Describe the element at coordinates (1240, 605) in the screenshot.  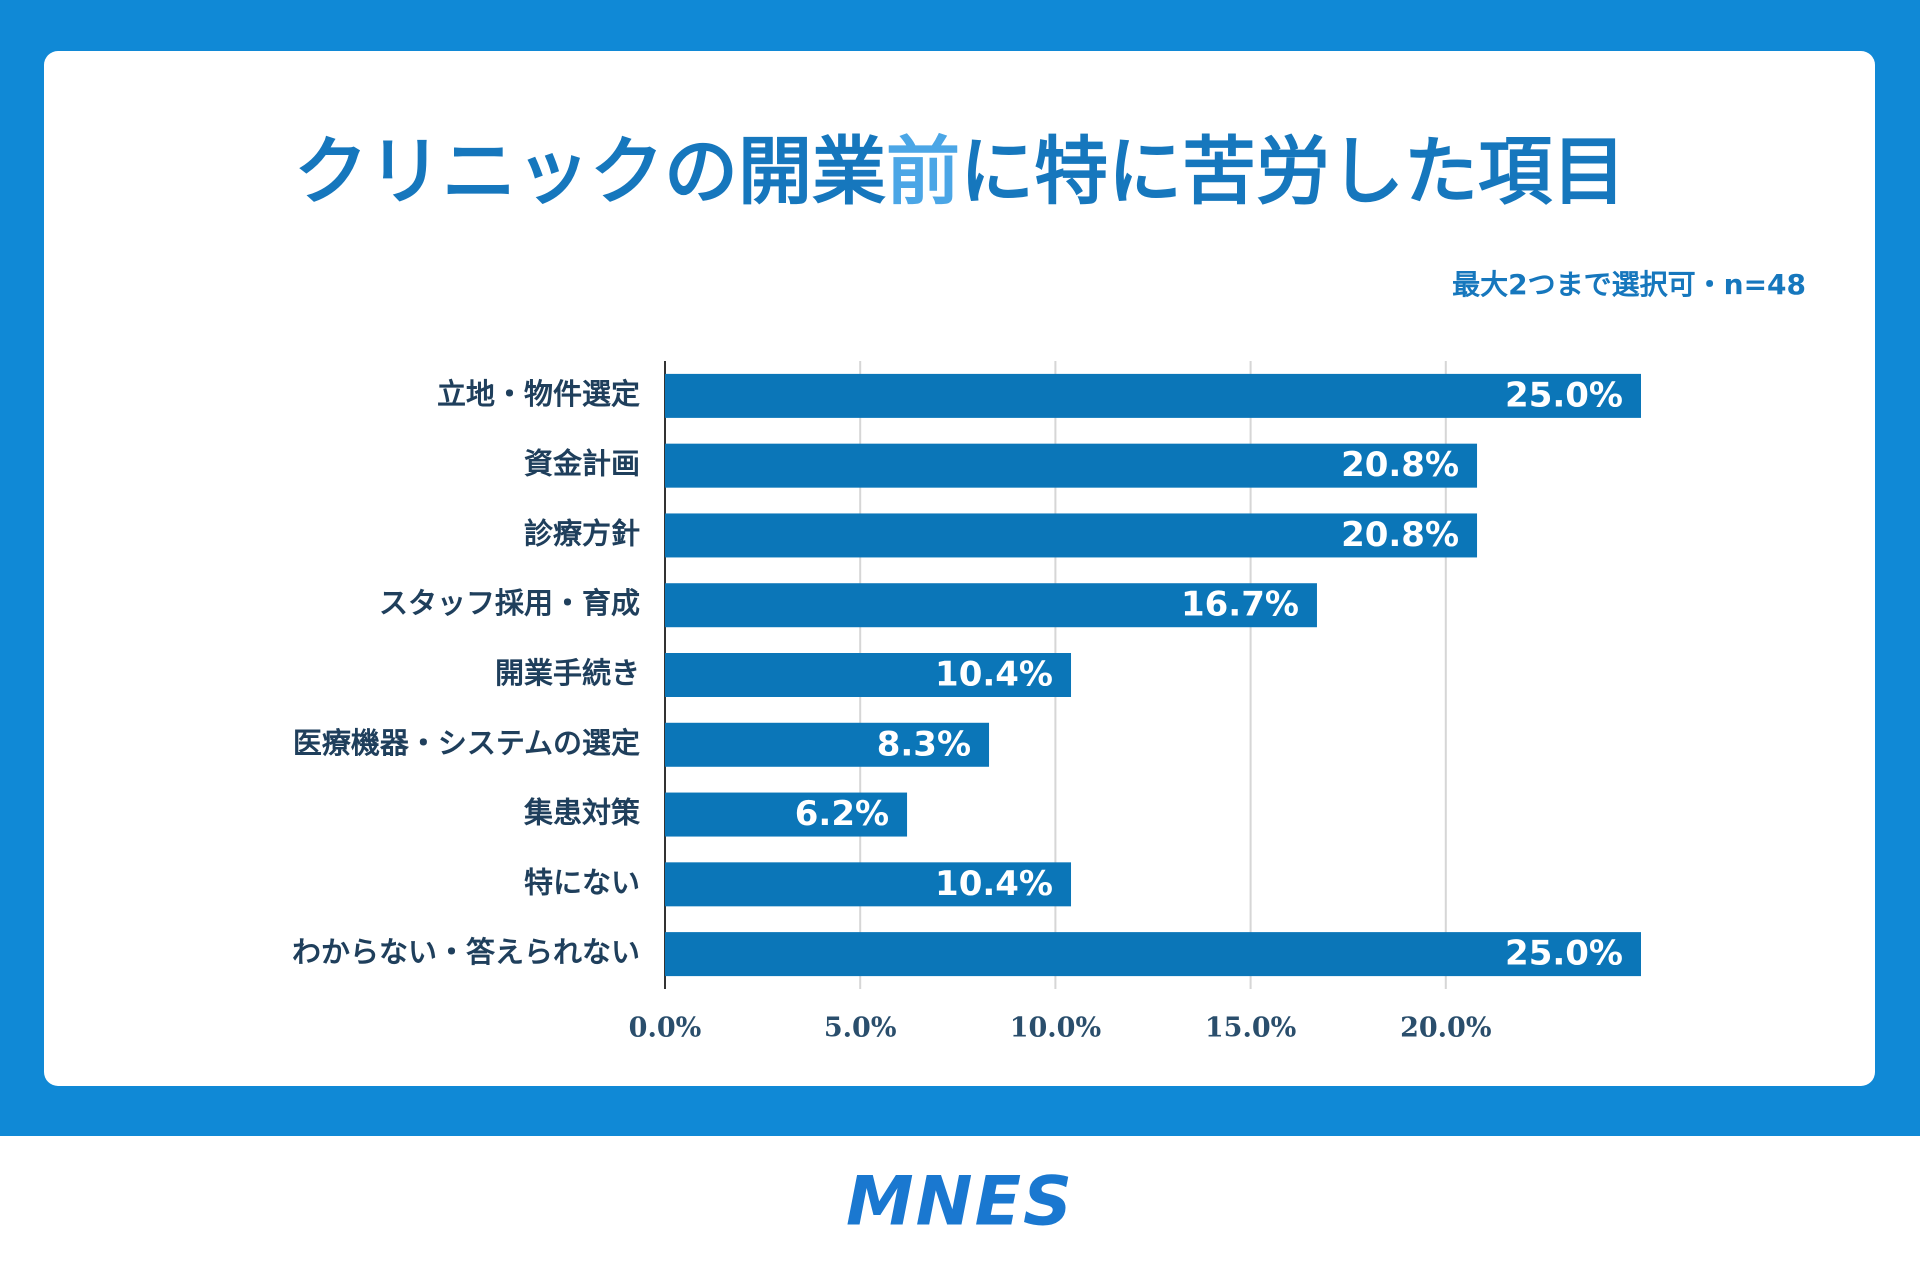
I see `value-label: 16.7%` at that location.